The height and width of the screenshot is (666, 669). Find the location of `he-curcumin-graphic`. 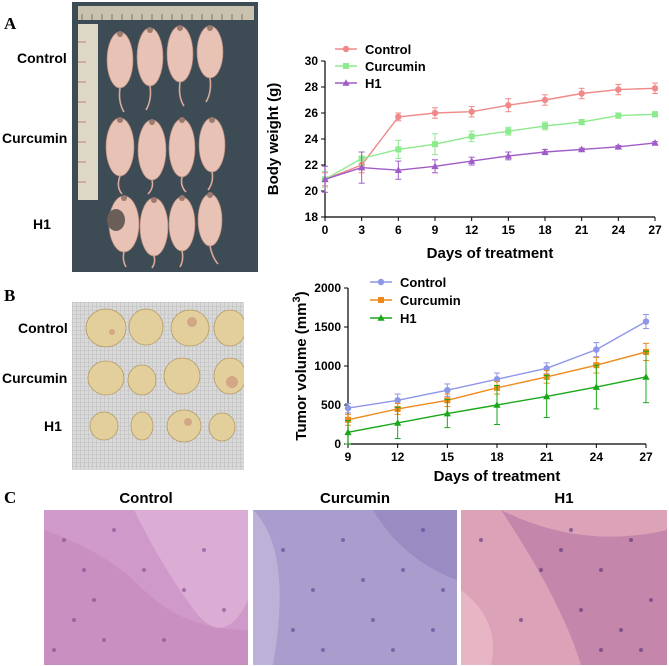

he-curcumin-graphic is located at coordinates (355, 587).